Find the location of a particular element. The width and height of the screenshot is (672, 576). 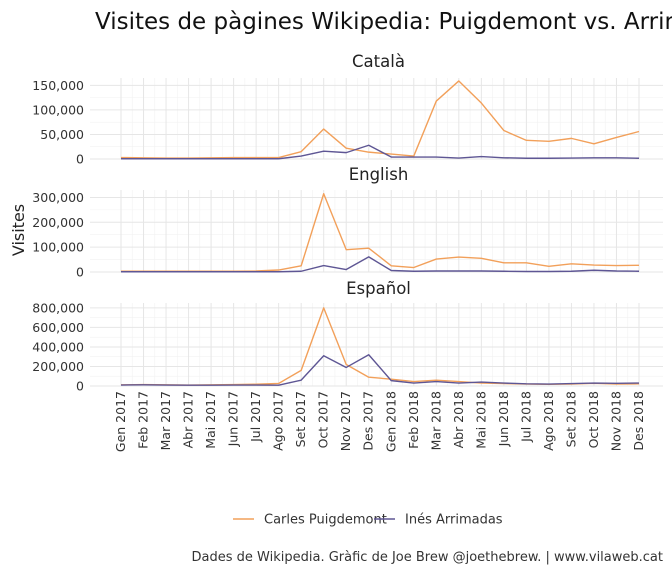

y-axis-label: Visites is located at coordinates (18, 230).